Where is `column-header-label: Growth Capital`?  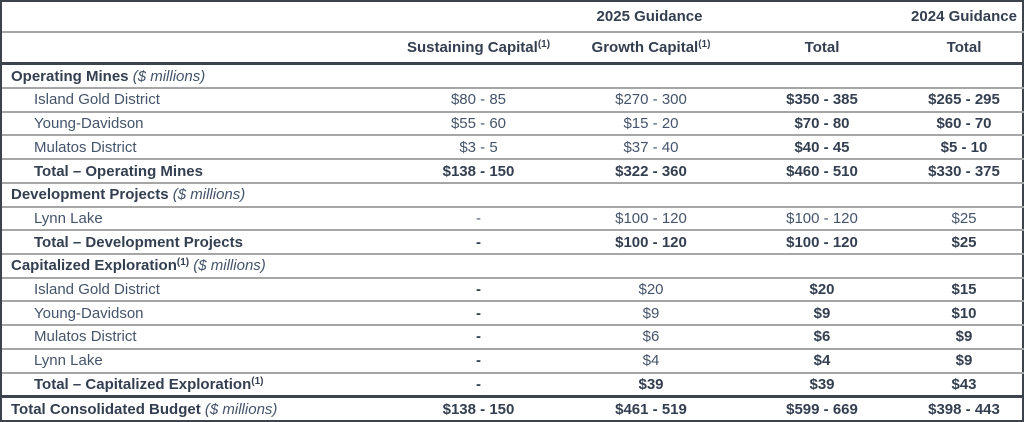 column-header-label: Growth Capital is located at coordinates (645, 48).